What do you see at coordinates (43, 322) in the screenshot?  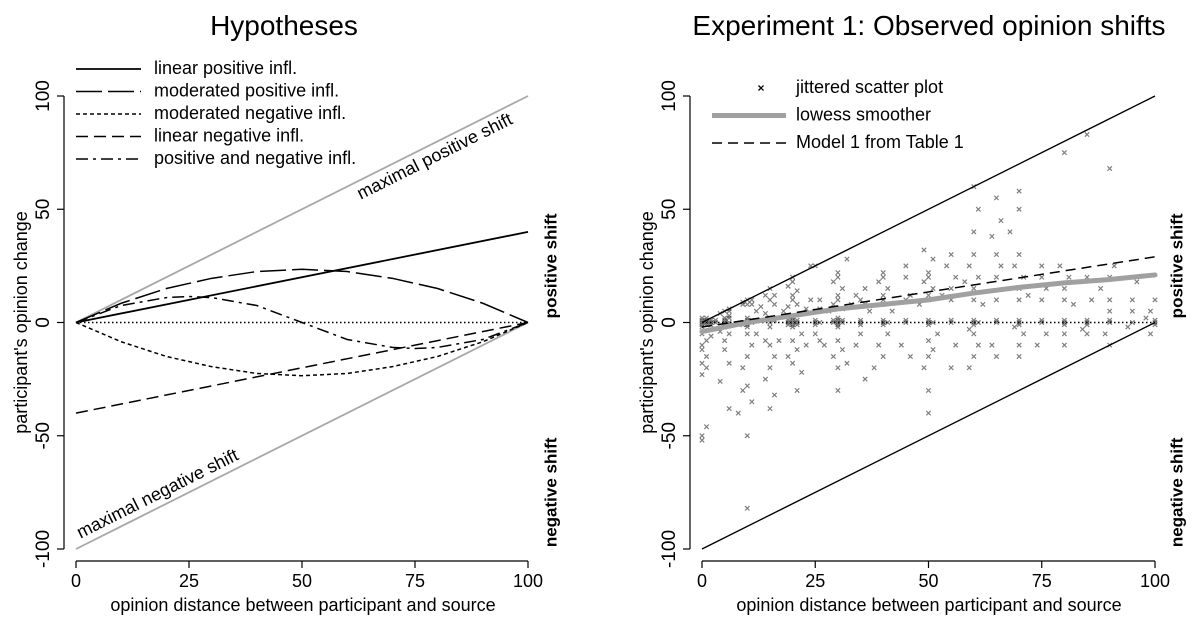 I see `y-tick-label: 0` at bounding box center [43, 322].